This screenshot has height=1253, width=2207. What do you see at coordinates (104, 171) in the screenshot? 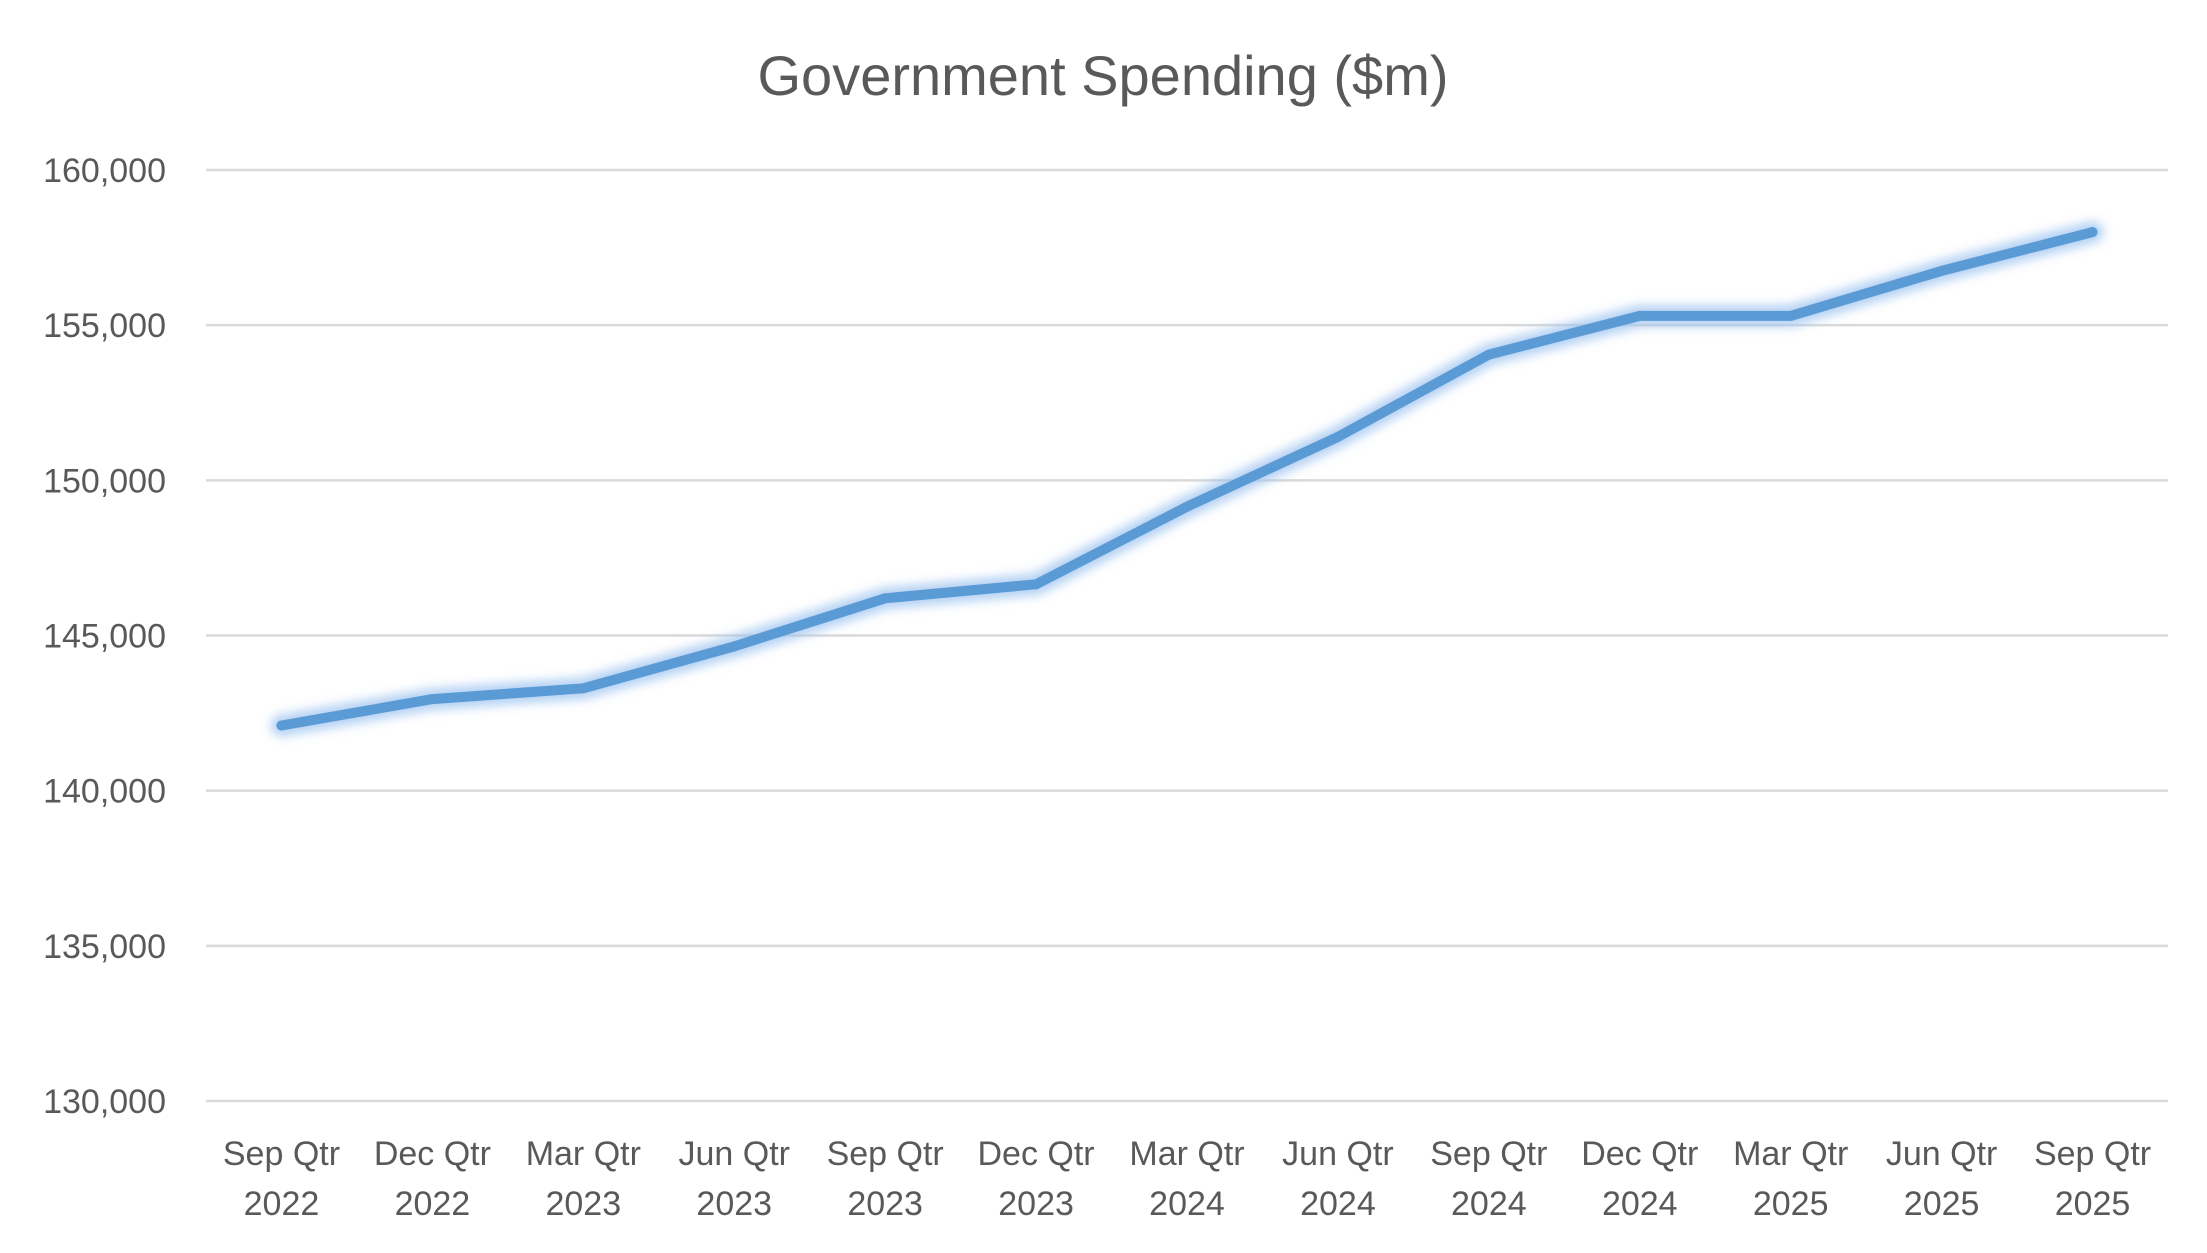
I see `y-tick-label: 160,000` at bounding box center [104, 171].